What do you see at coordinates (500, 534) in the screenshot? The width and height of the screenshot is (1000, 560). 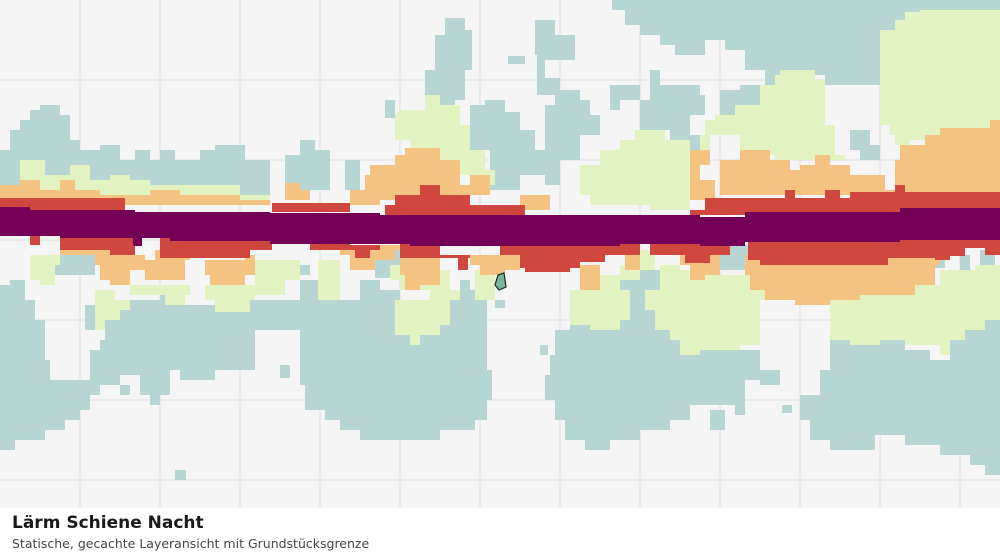 I see `map-caption` at bounding box center [500, 534].